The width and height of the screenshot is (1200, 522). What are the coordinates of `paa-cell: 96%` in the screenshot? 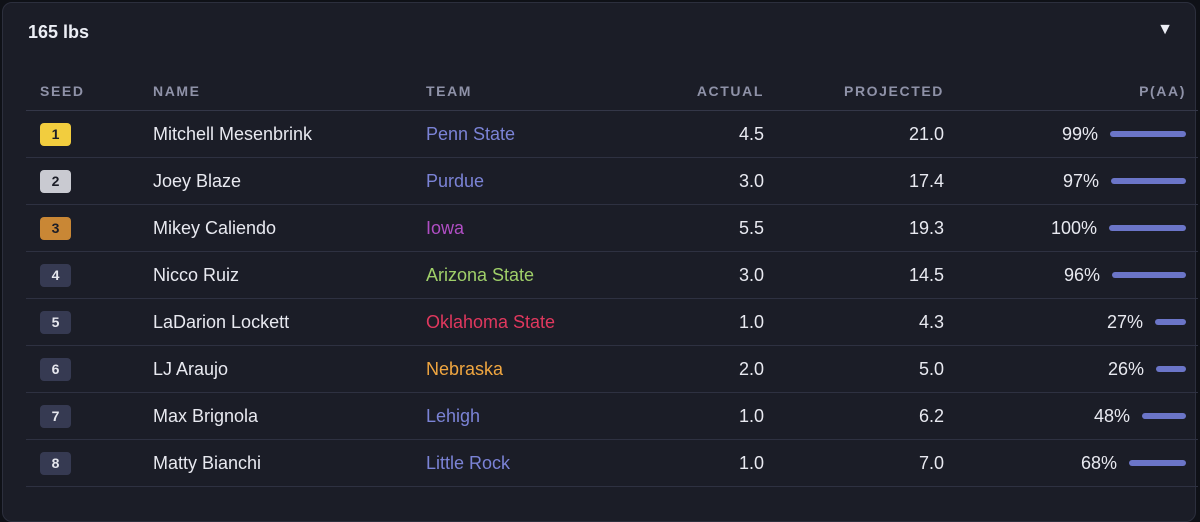 It's located at (1071, 275).